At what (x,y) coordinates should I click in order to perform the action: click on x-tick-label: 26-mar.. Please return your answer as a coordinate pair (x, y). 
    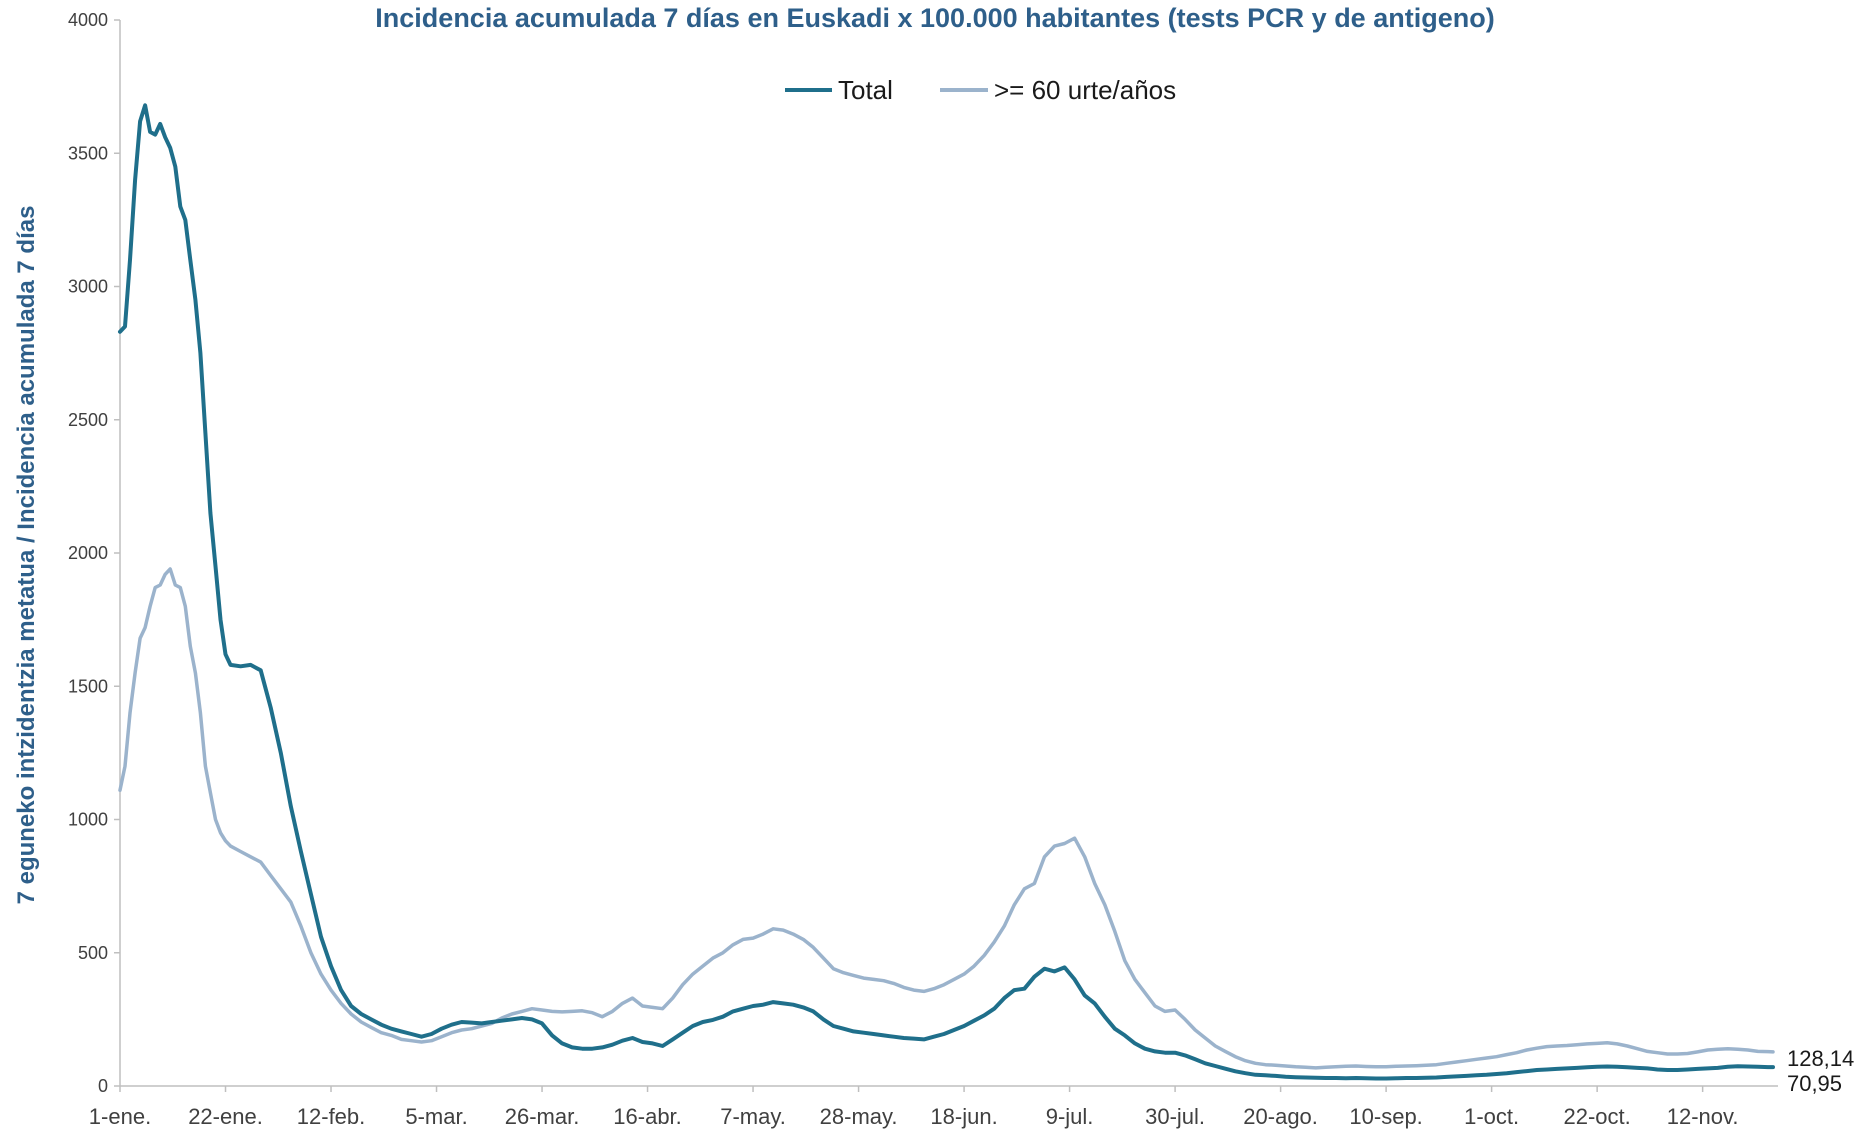
    Looking at the image, I should click on (542, 1116).